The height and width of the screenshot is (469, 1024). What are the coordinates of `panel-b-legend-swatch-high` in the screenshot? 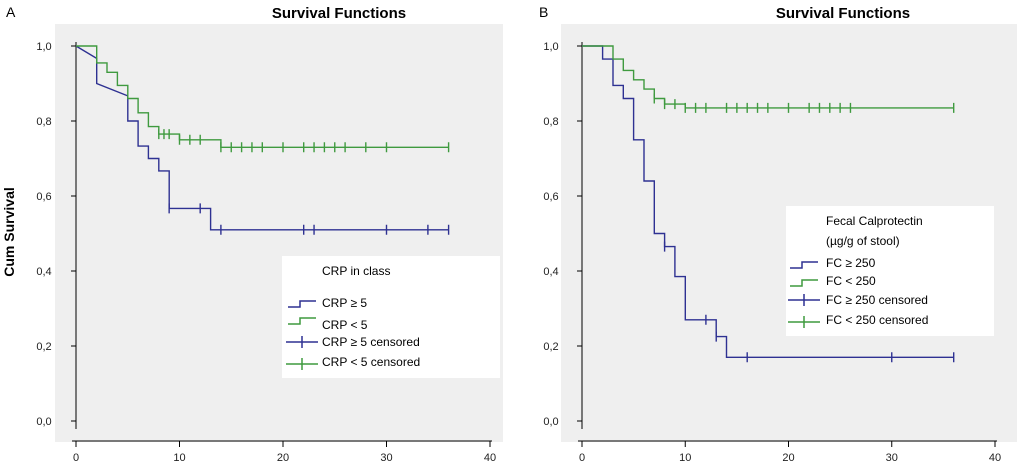 It's located at (804, 265).